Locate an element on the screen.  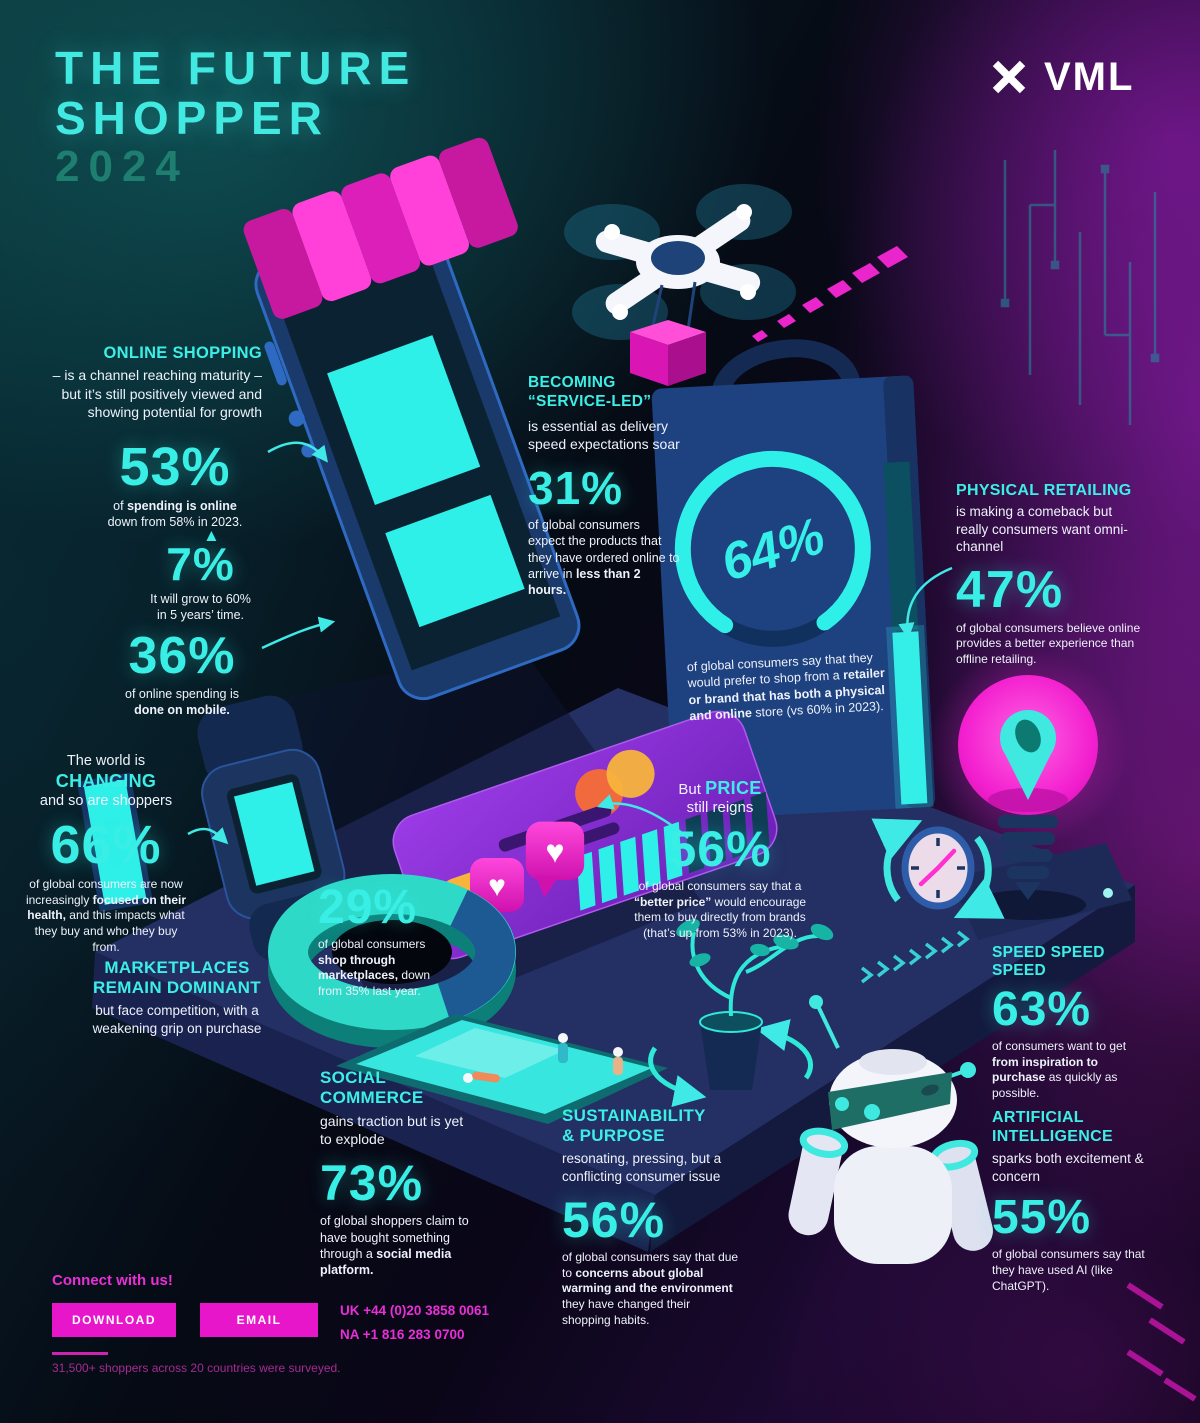
heart-pin-icon: ♥ is located at coordinates (555, 859).